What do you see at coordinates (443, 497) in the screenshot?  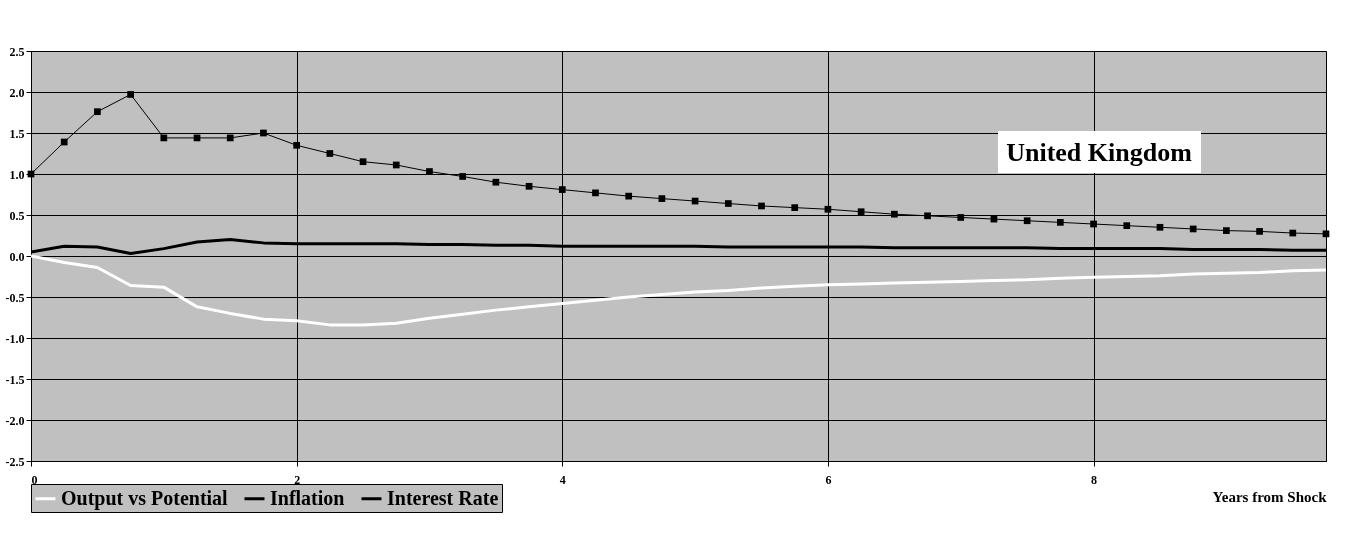 I see `legend-label: Interest Rate` at bounding box center [443, 497].